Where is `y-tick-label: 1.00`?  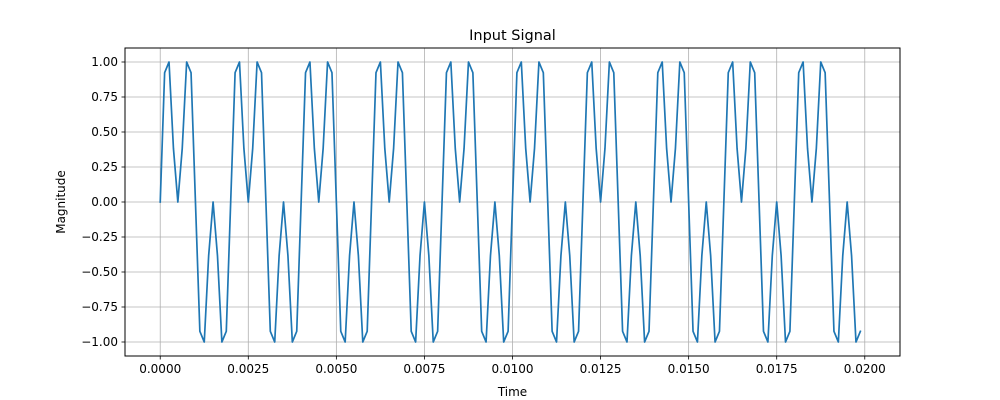
y-tick-label: 1.00 is located at coordinates (104, 62).